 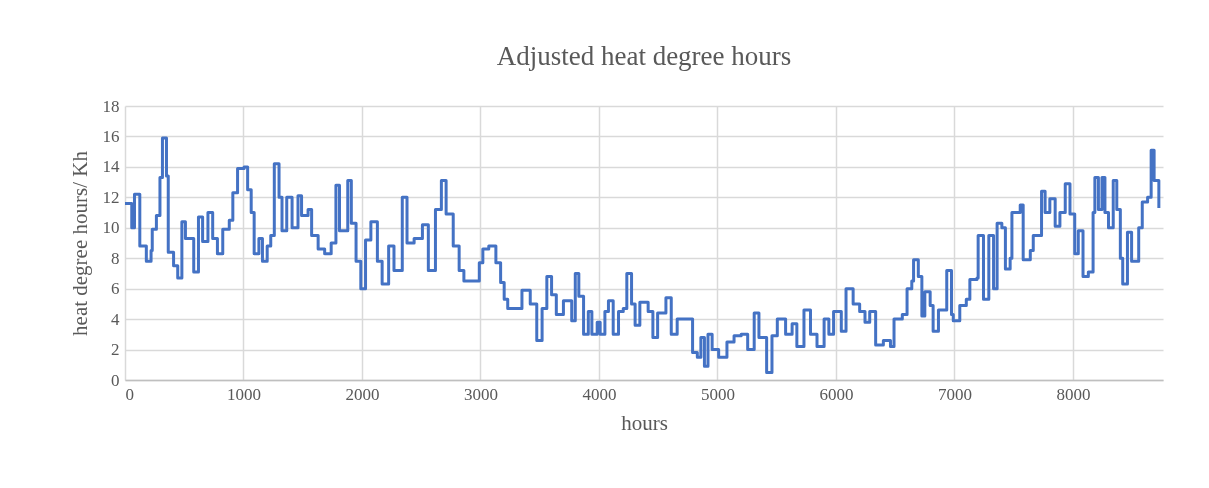 I want to click on y-tick-label: 6, so click(x=115, y=289).